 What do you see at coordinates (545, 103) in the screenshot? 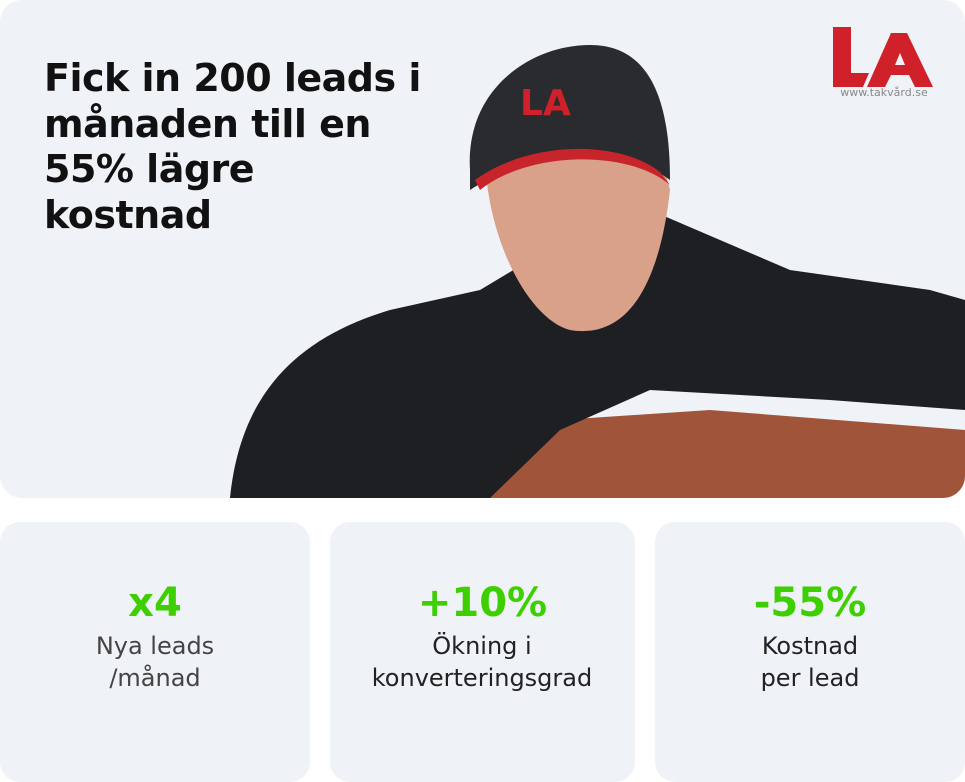
I see `svg-text: LA` at bounding box center [545, 103].